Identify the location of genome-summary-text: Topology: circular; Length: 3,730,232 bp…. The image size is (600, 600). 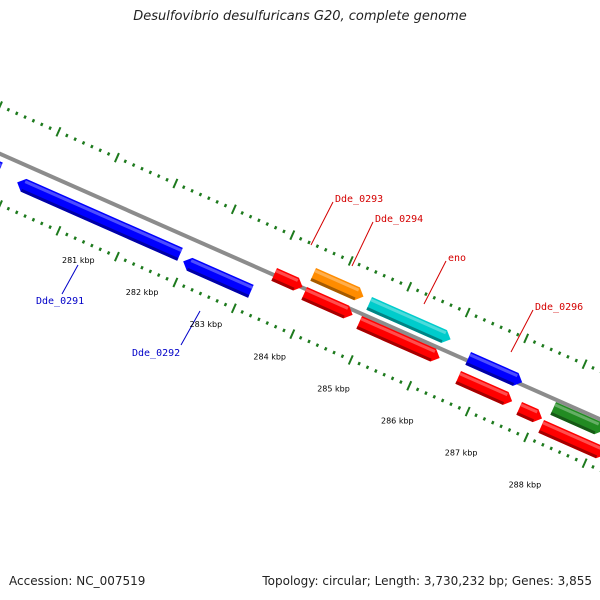
(427, 581).